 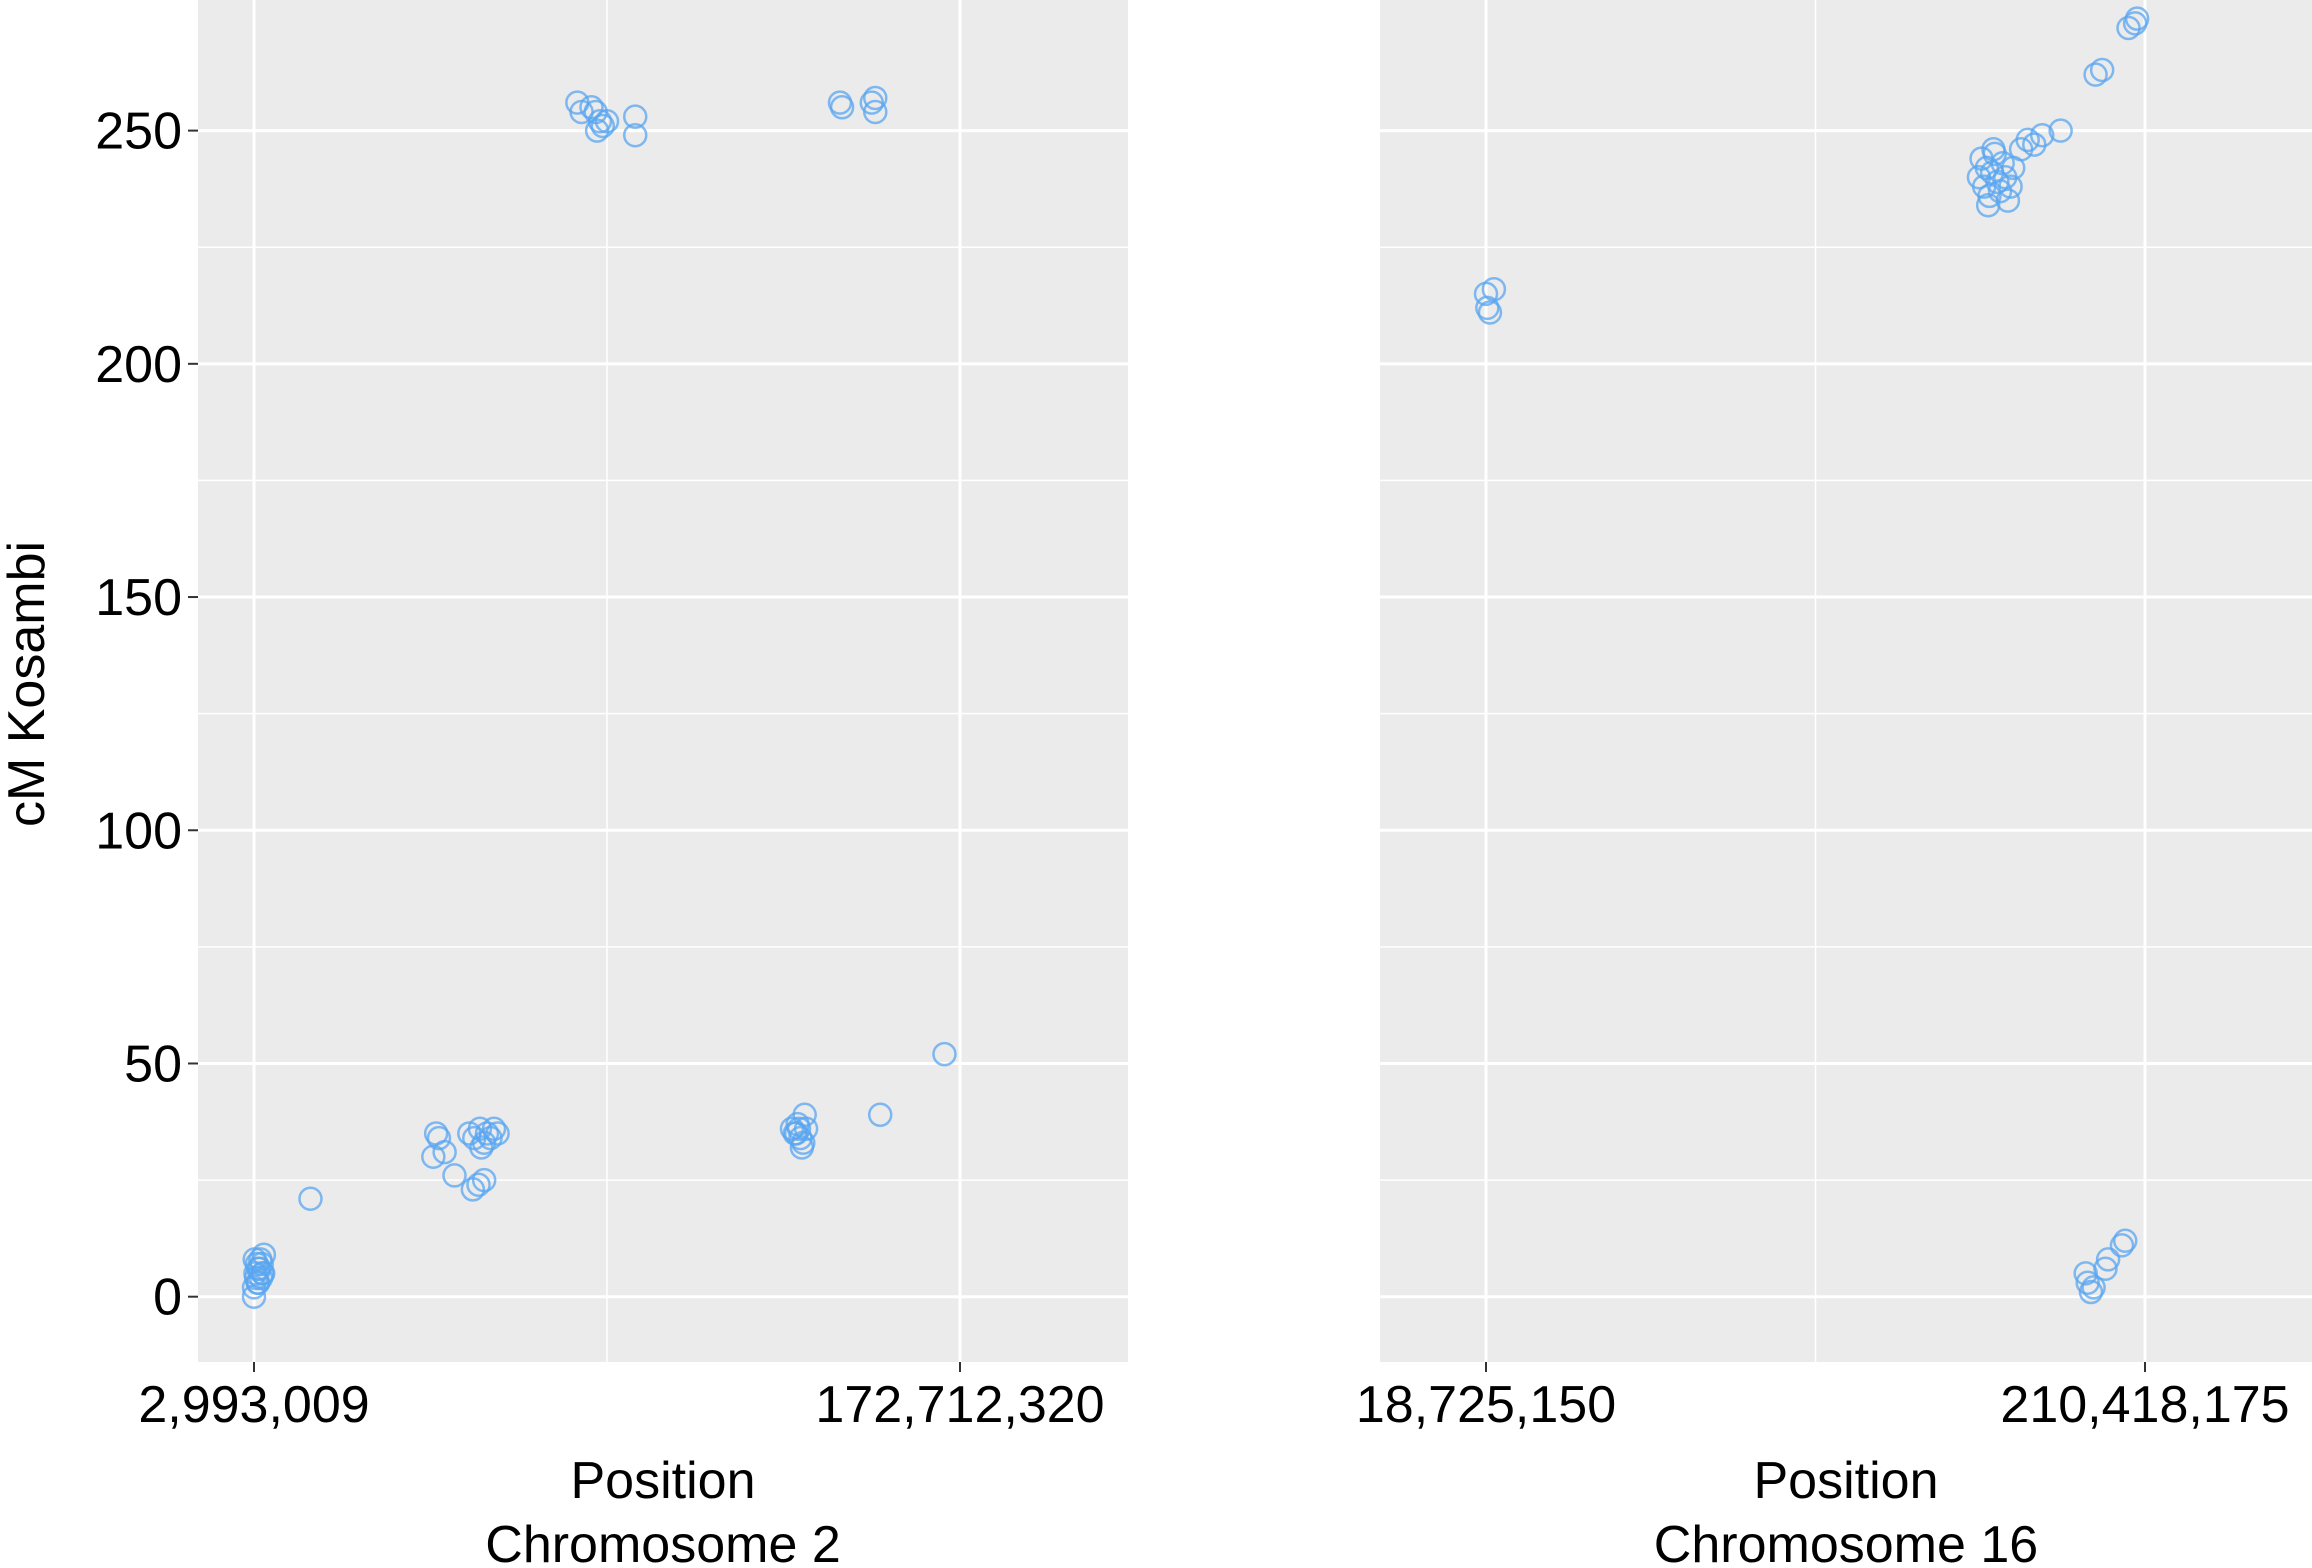 I want to click on y-tick-label: 150, so click(x=138, y=598).